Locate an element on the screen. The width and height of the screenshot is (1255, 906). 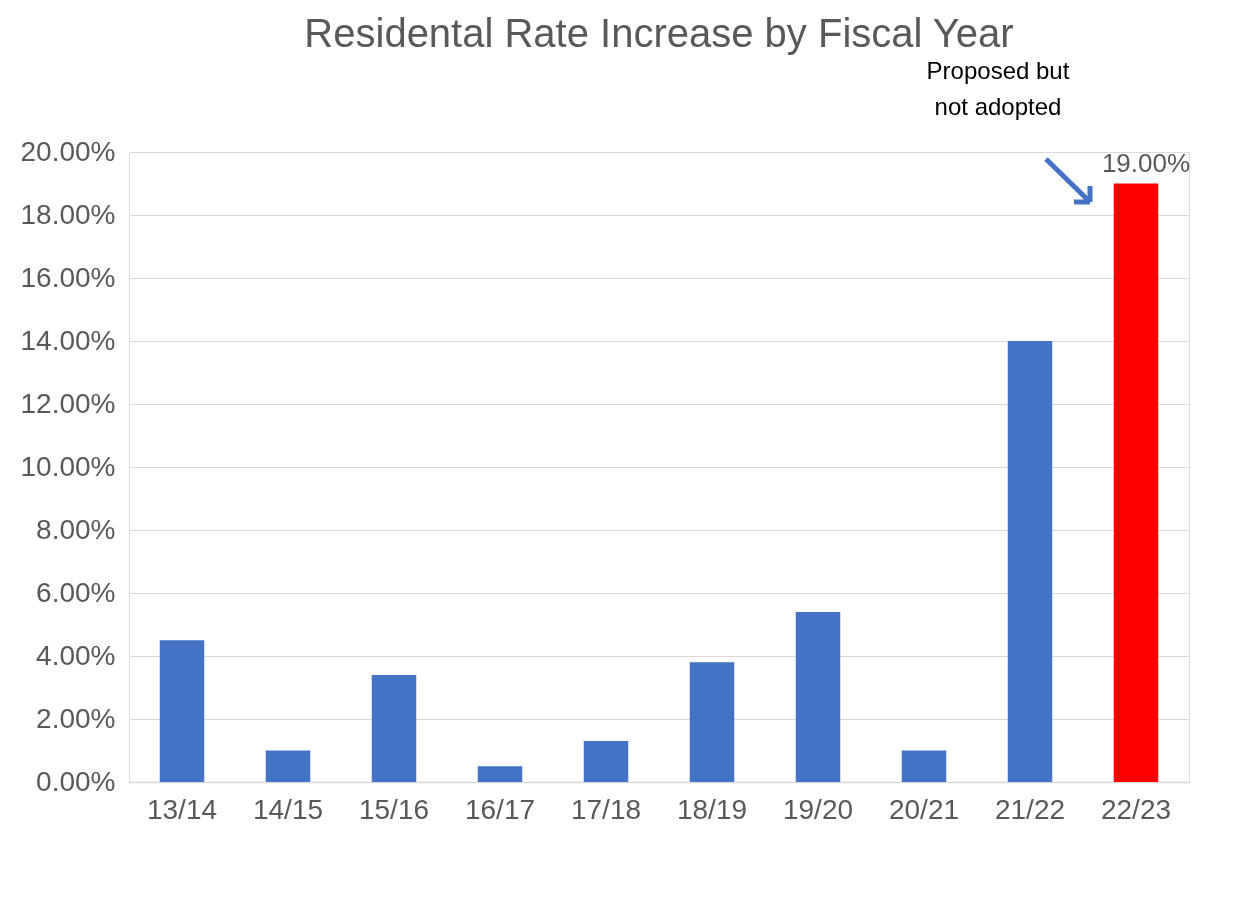
y-tick-label: 4.00% is located at coordinates (76, 655).